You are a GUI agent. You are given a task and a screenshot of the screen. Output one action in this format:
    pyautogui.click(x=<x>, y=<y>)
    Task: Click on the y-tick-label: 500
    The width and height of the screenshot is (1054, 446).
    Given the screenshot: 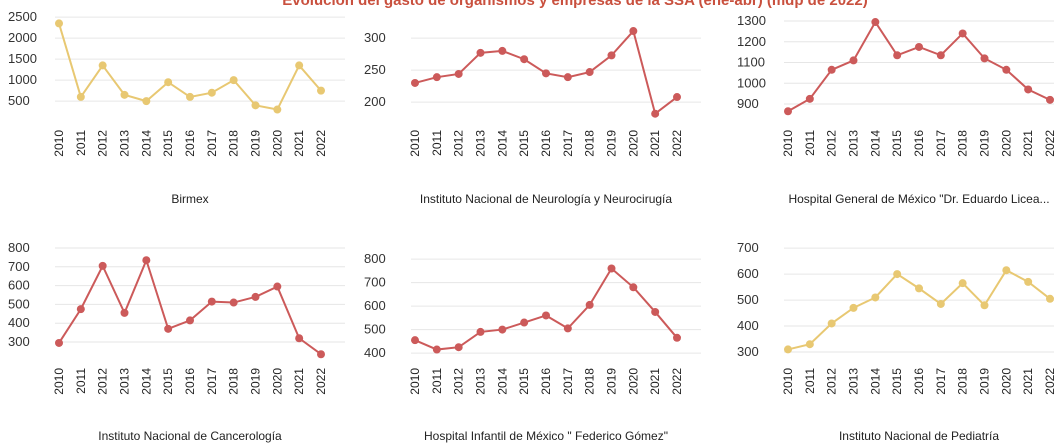 What is the action you would take?
    pyautogui.click(x=375, y=329)
    